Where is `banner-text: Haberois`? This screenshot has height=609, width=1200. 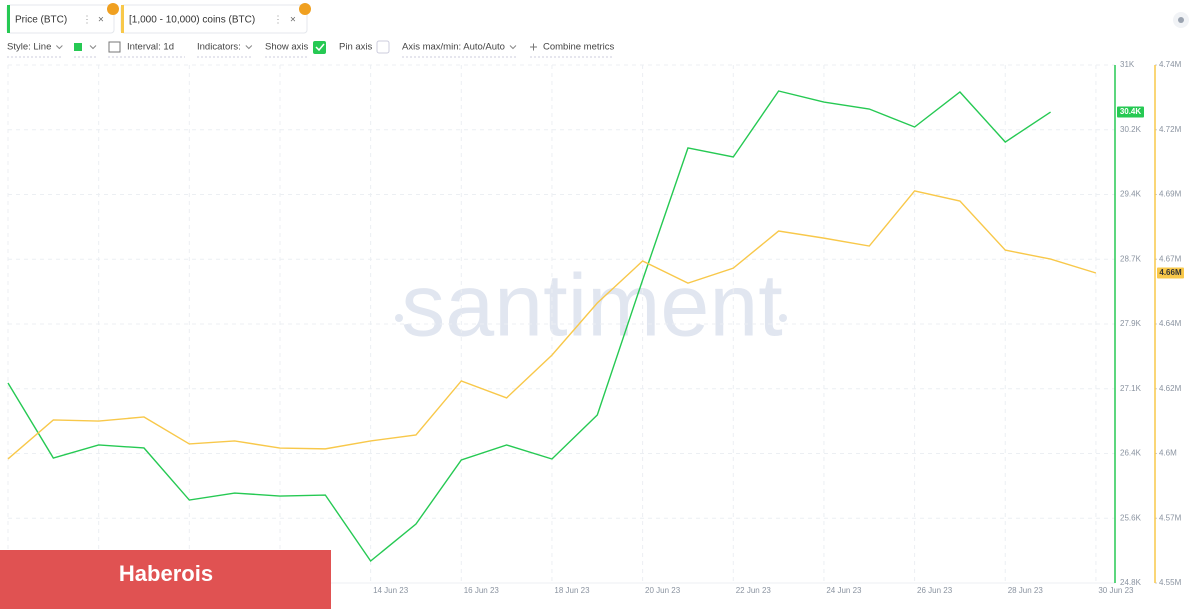 banner-text: Haberois is located at coordinates (166, 573).